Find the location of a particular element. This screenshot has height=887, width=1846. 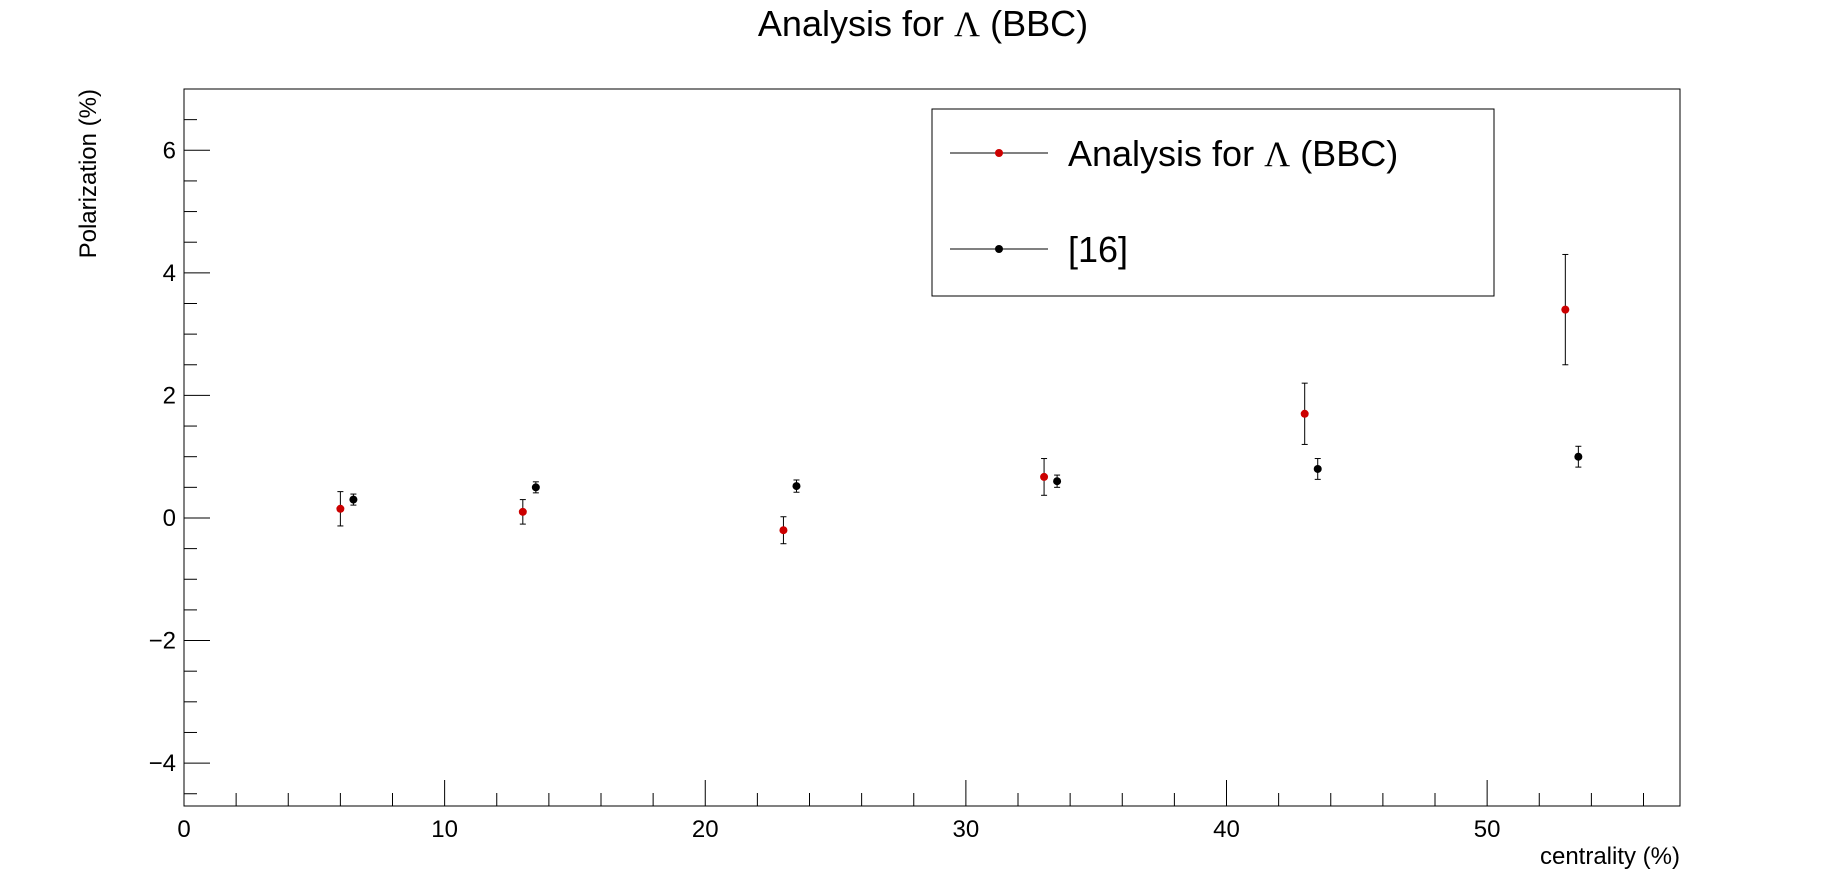

x-tick-label: 50 is located at coordinates (1487, 829).